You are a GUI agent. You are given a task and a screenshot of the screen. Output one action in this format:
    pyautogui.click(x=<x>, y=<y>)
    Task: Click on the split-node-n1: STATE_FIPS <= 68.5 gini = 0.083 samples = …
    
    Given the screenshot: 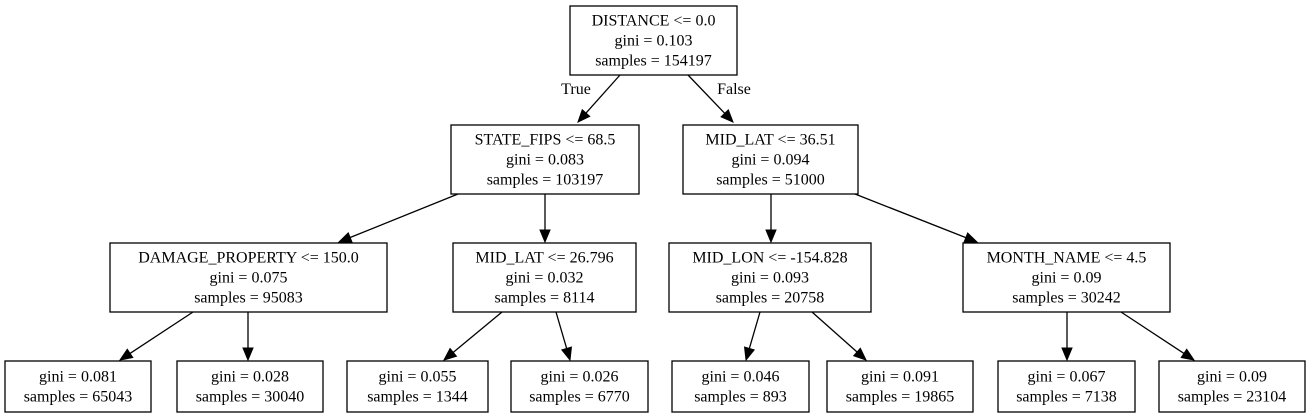 What is the action you would take?
    pyautogui.click(x=545, y=159)
    